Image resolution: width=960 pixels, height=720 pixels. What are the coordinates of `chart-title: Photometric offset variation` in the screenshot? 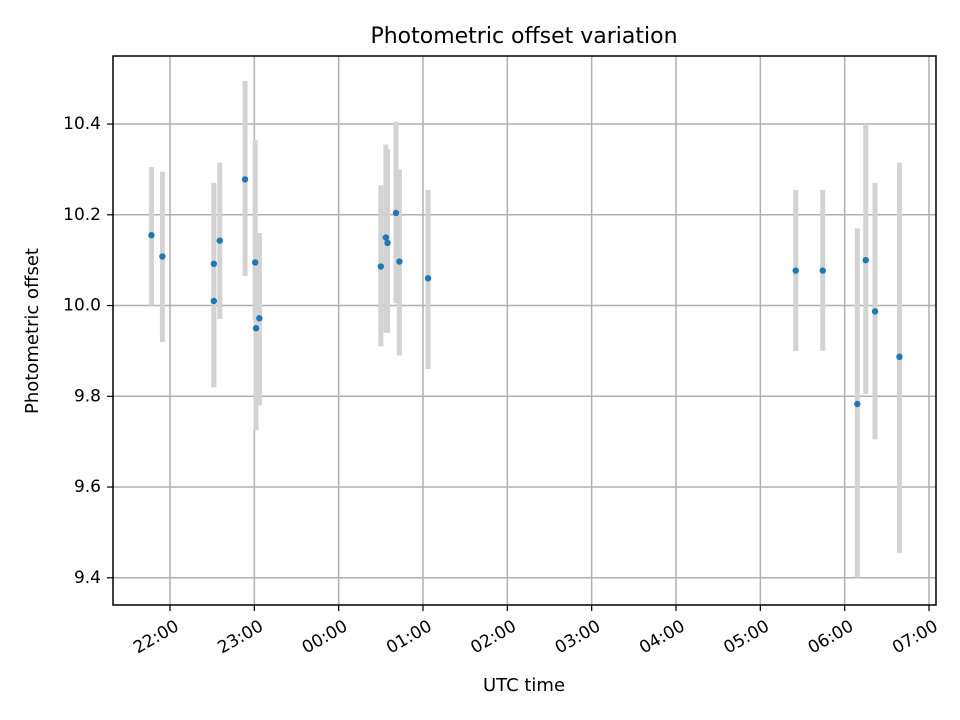 It's located at (523, 36).